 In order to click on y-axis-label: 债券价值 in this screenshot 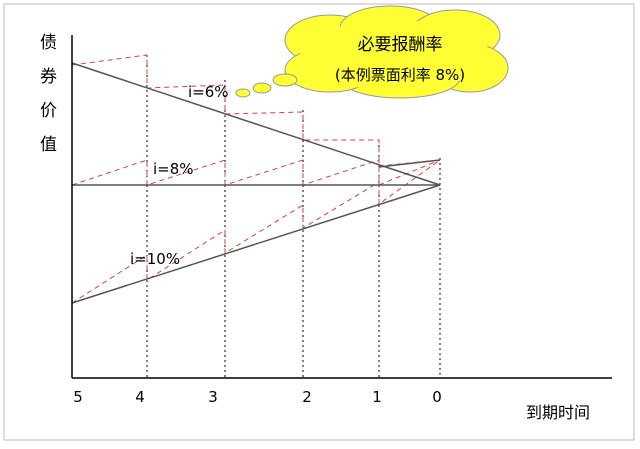, I will do `click(48, 94)`.